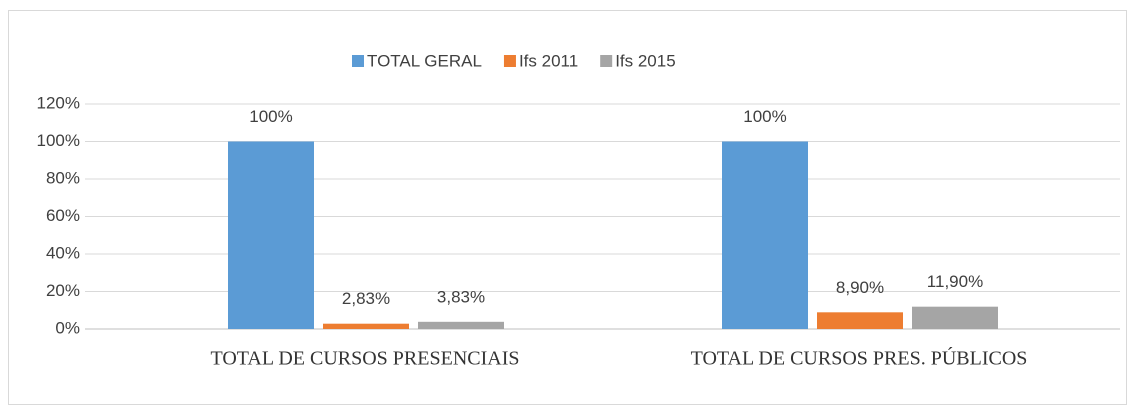 The width and height of the screenshot is (1135, 419). Describe the element at coordinates (645, 60) in the screenshot. I see `legend-label: Ifs 2015` at that location.